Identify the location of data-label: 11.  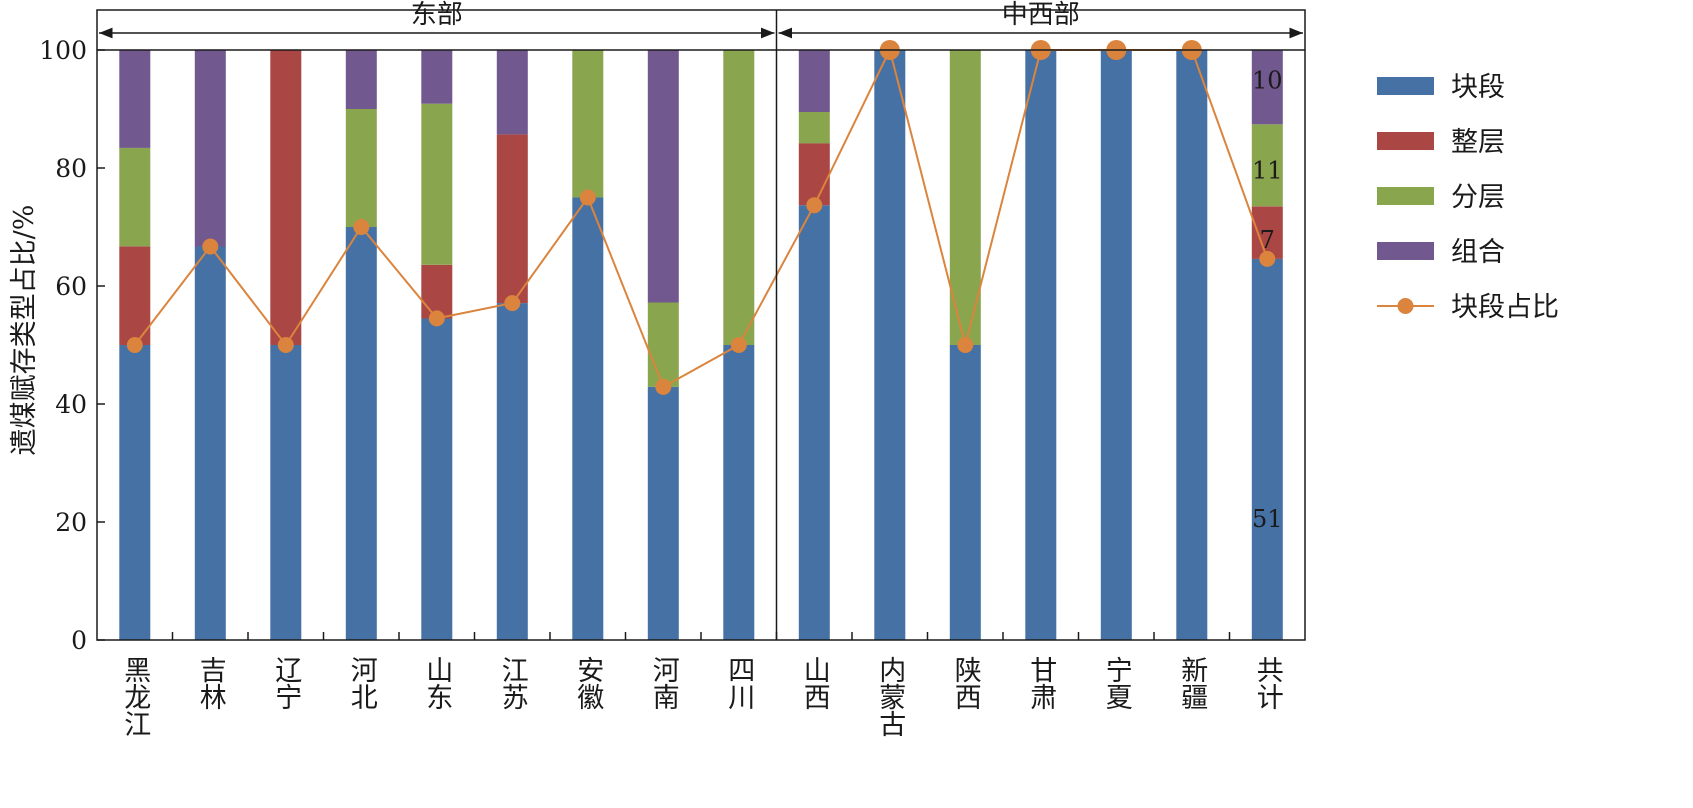
(1267, 170).